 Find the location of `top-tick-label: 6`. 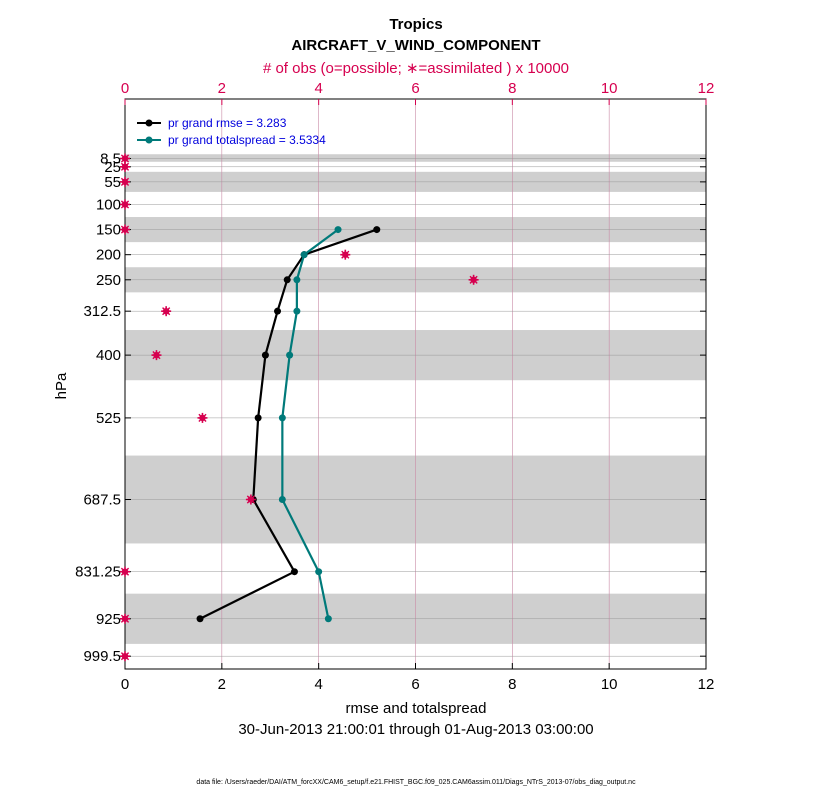

top-tick-label: 6 is located at coordinates (415, 88).